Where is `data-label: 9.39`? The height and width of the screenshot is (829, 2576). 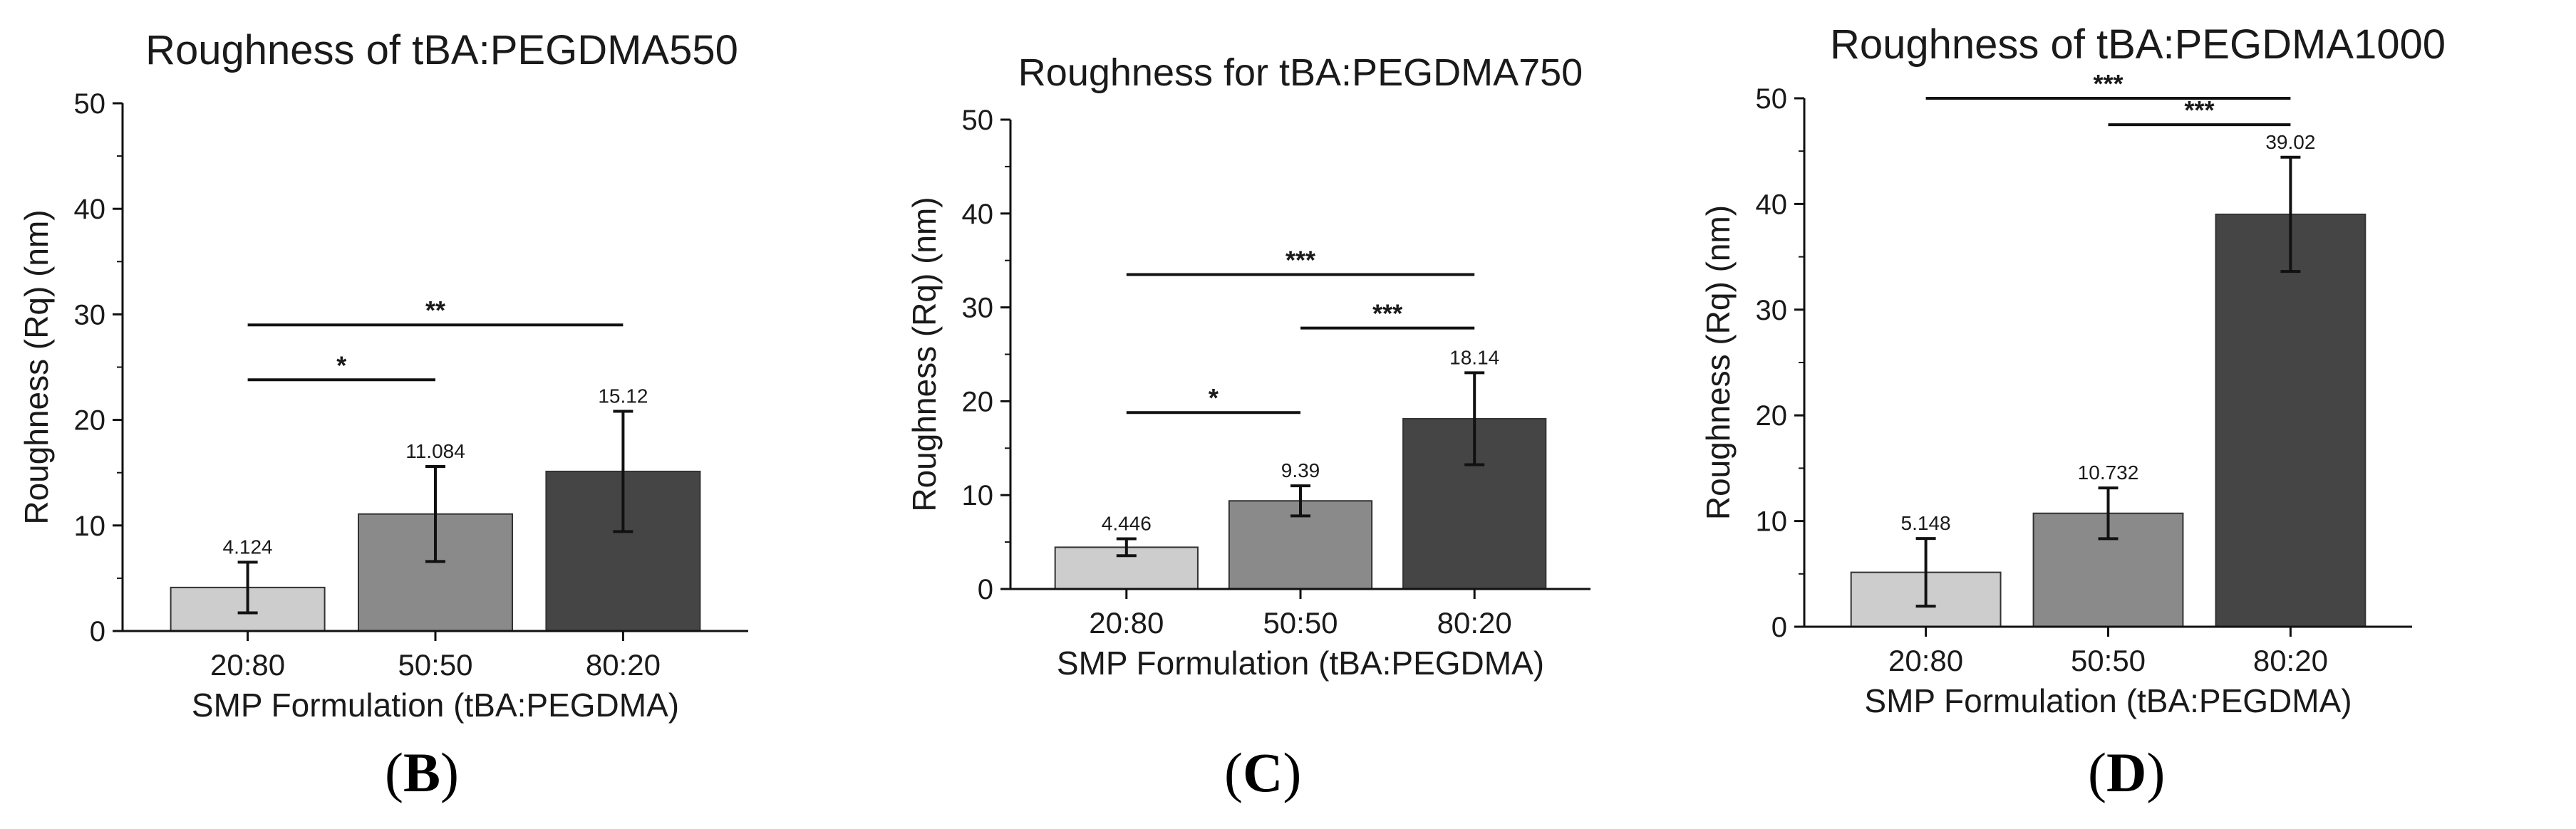 data-label: 9.39 is located at coordinates (1301, 470).